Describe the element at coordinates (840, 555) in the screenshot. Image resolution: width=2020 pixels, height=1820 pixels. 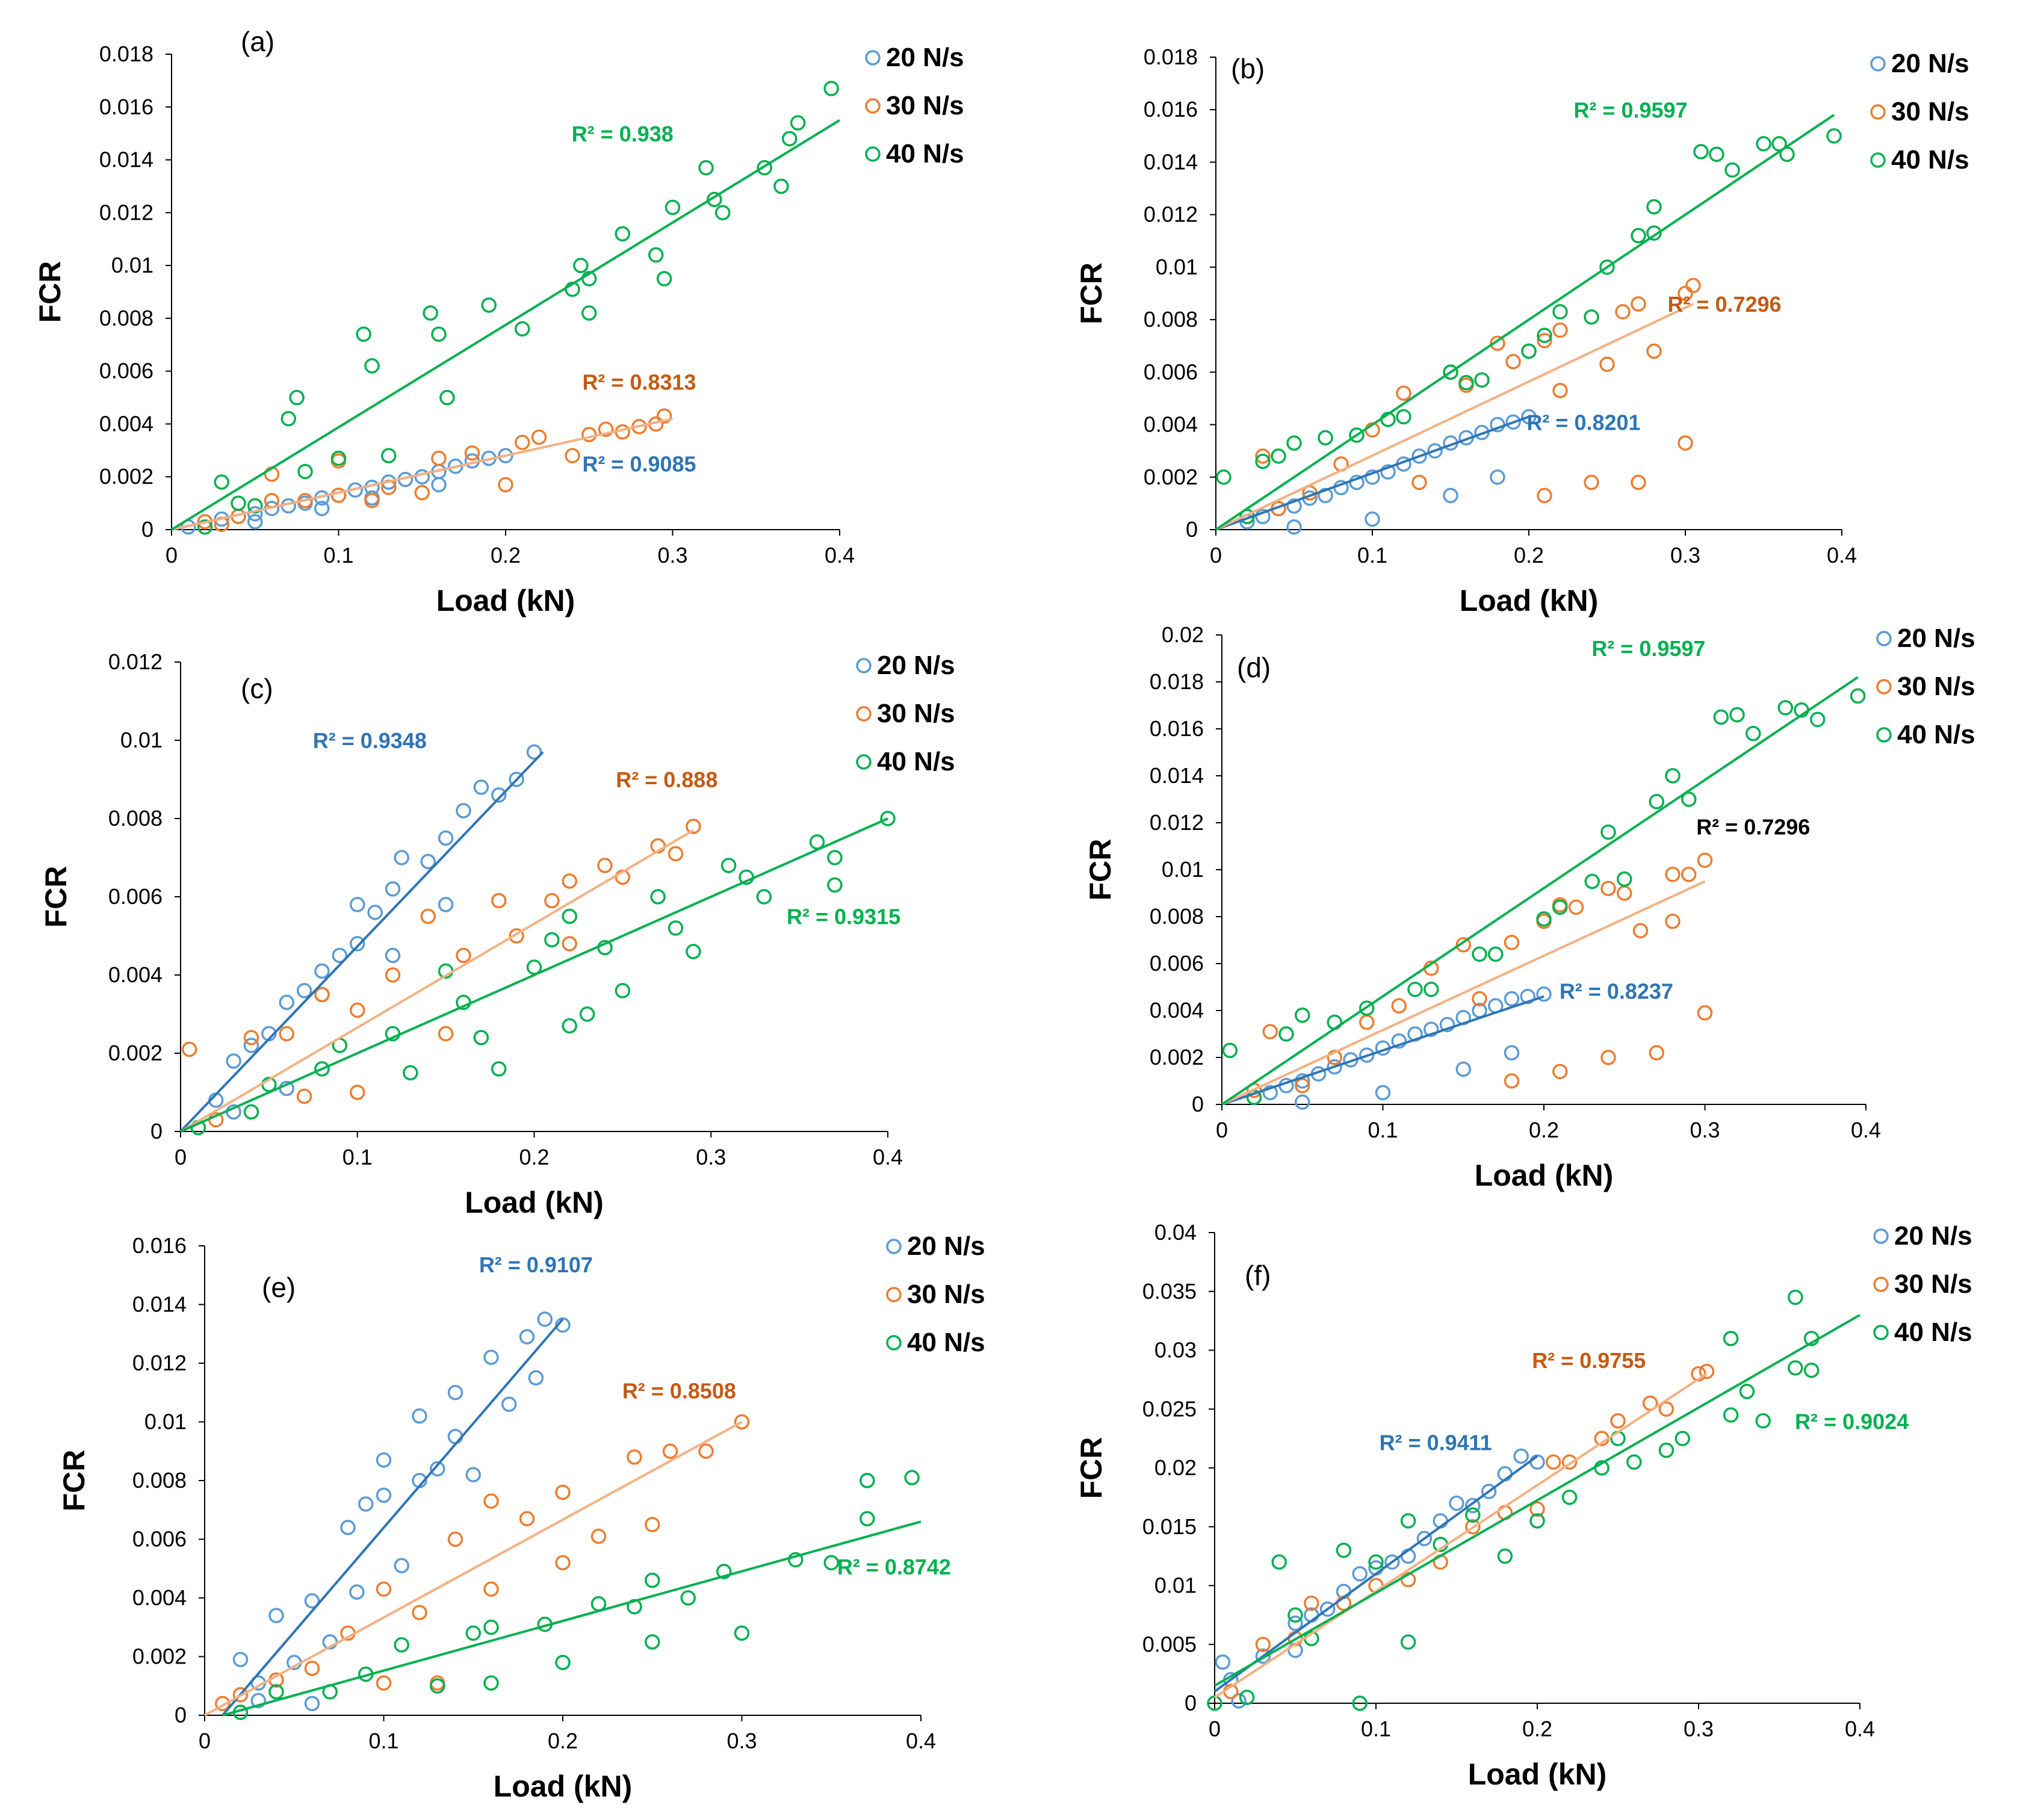
I see `x-tick-label: 0.4` at that location.